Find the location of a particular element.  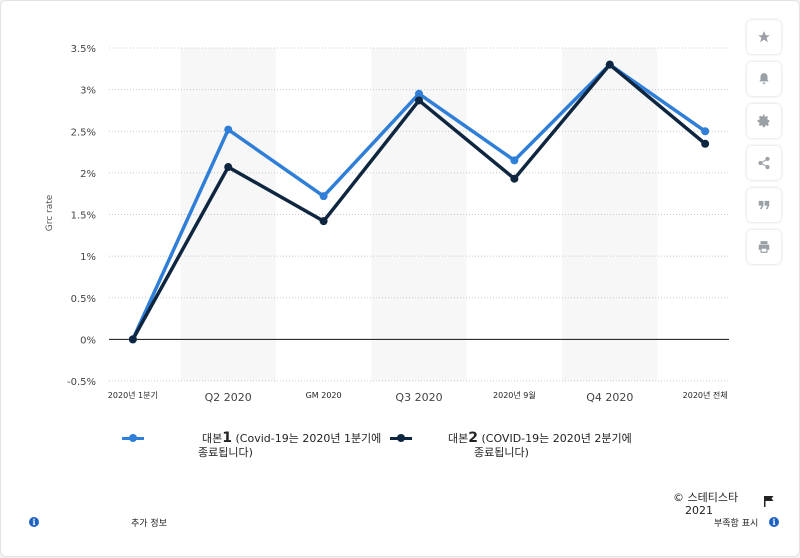

legend-item-1: 대본1 (Covid-19는 2020년 1분기에 종료됩니다) is located at coordinates (262, 446).